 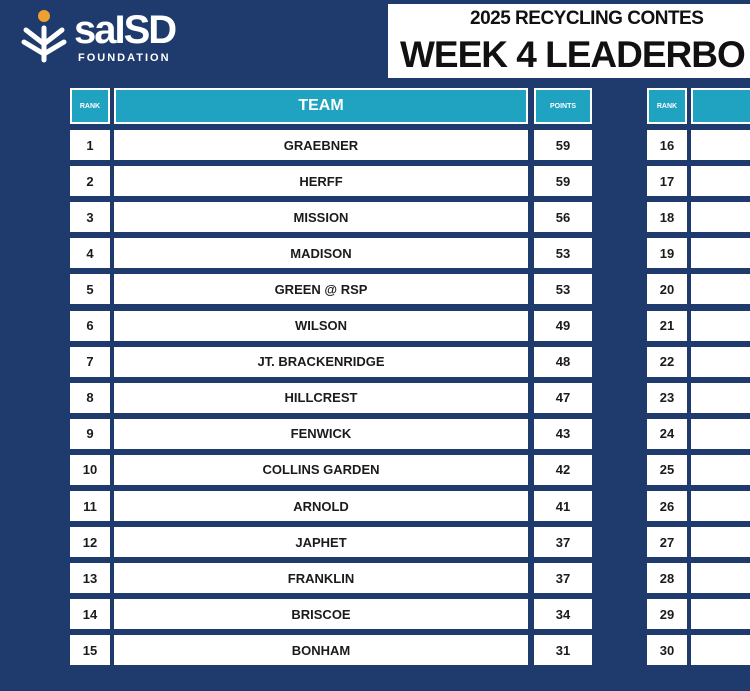 I want to click on team-cell: FRANKLIN, so click(x=321, y=578).